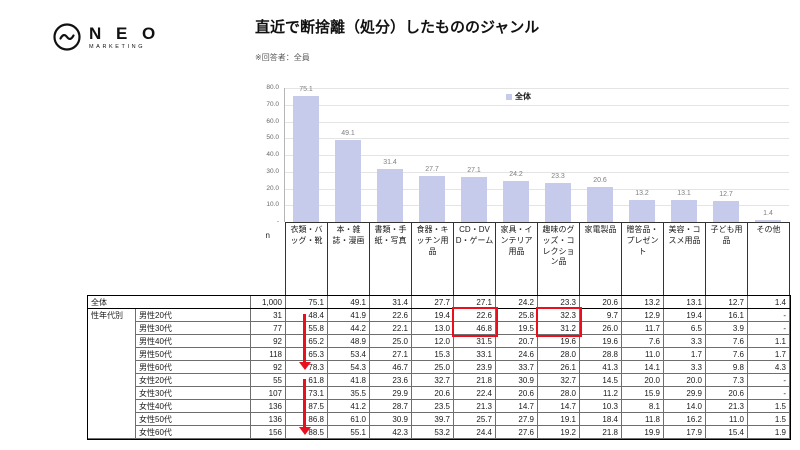 The height and width of the screenshot is (450, 800). I want to click on data-cell: 49.1, so click(348, 302).